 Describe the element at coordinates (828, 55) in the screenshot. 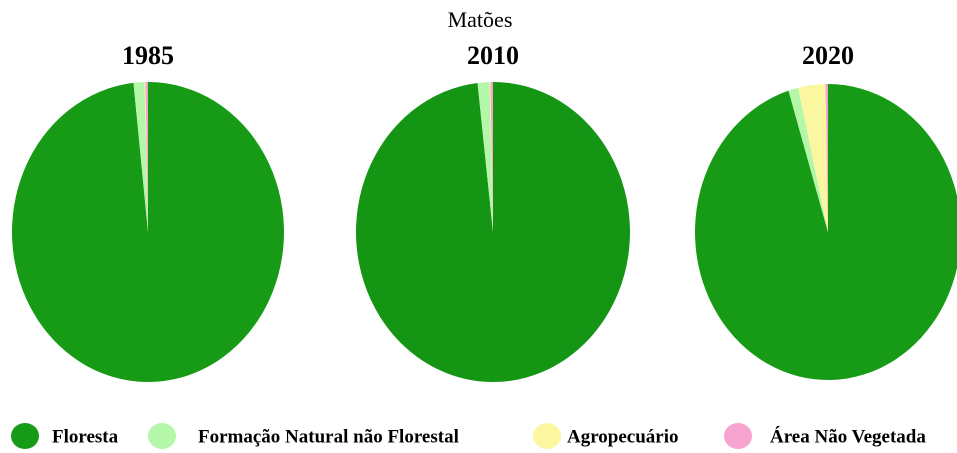

I see `pie-title: 2020` at that location.